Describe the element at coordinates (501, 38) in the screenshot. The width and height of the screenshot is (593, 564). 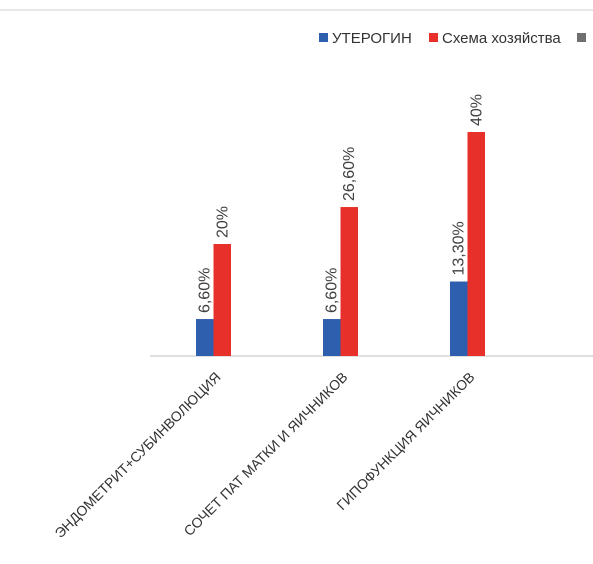
I see `legend-label: Схема хозяйства` at that location.